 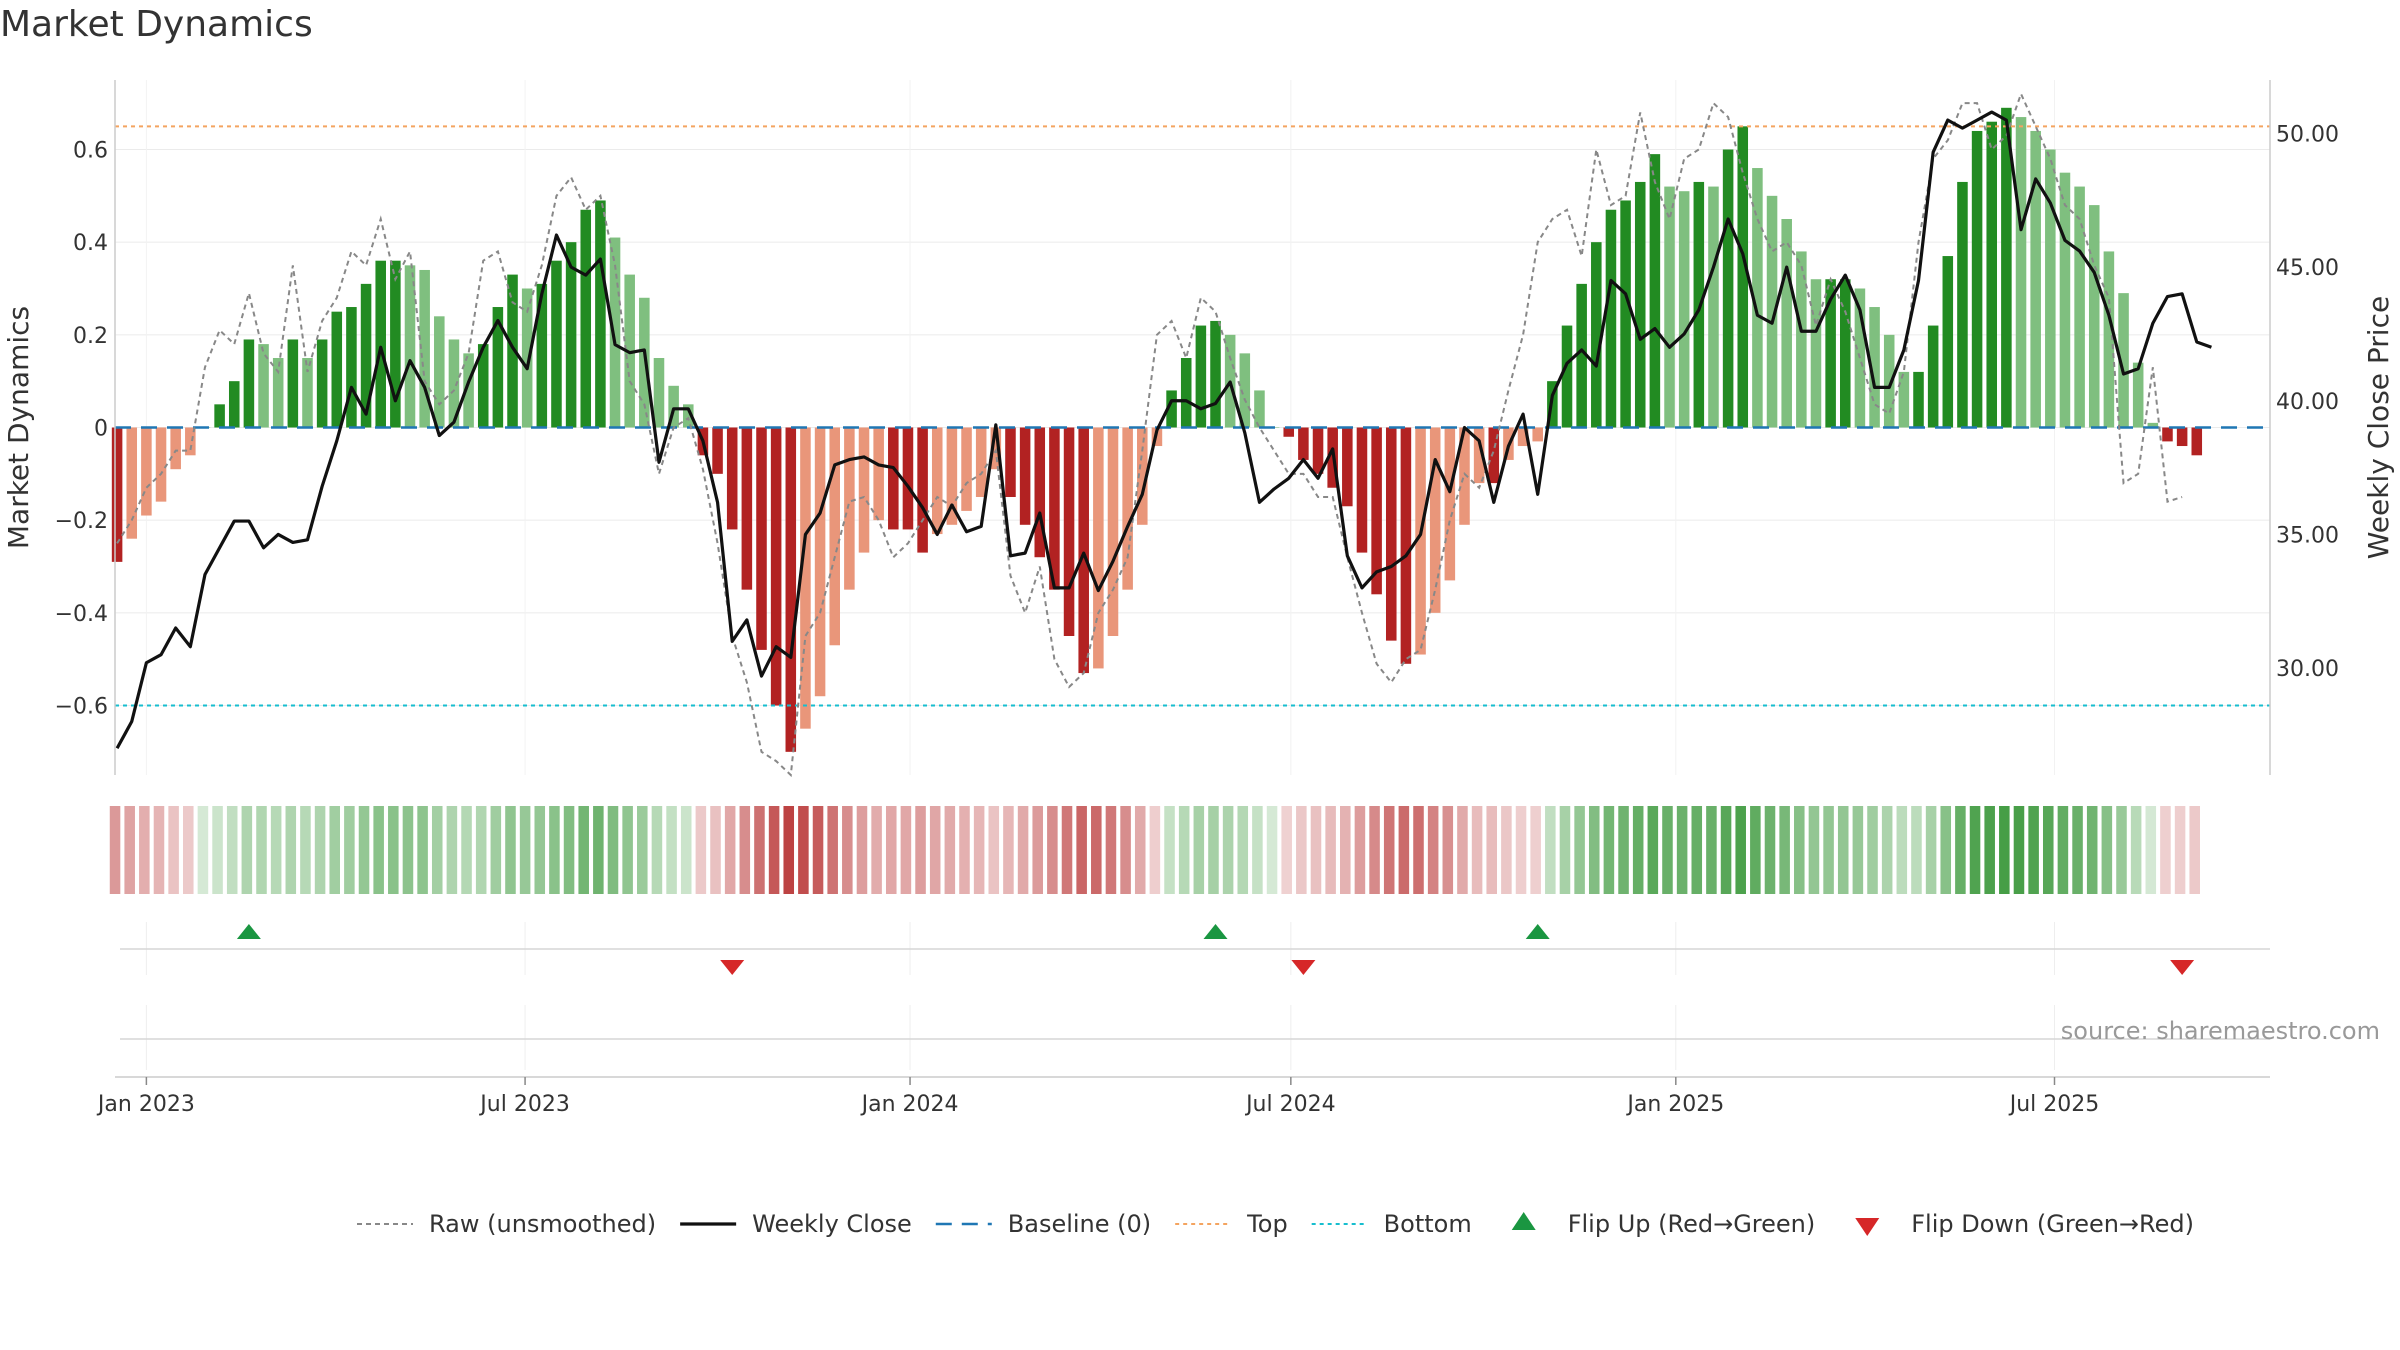 I want to click on y-tick-label: 0.2, so click(x=90, y=336).